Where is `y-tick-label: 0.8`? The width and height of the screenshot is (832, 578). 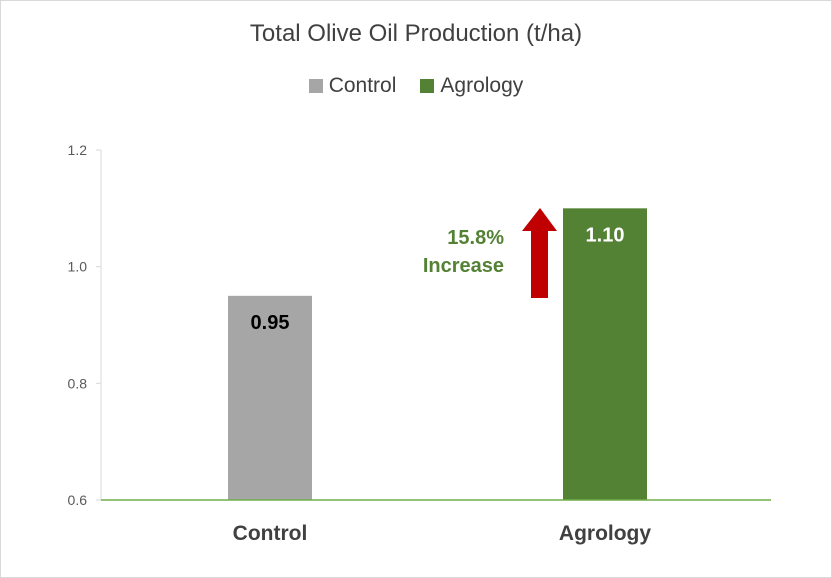
y-tick-label: 0.8 is located at coordinates (78, 383).